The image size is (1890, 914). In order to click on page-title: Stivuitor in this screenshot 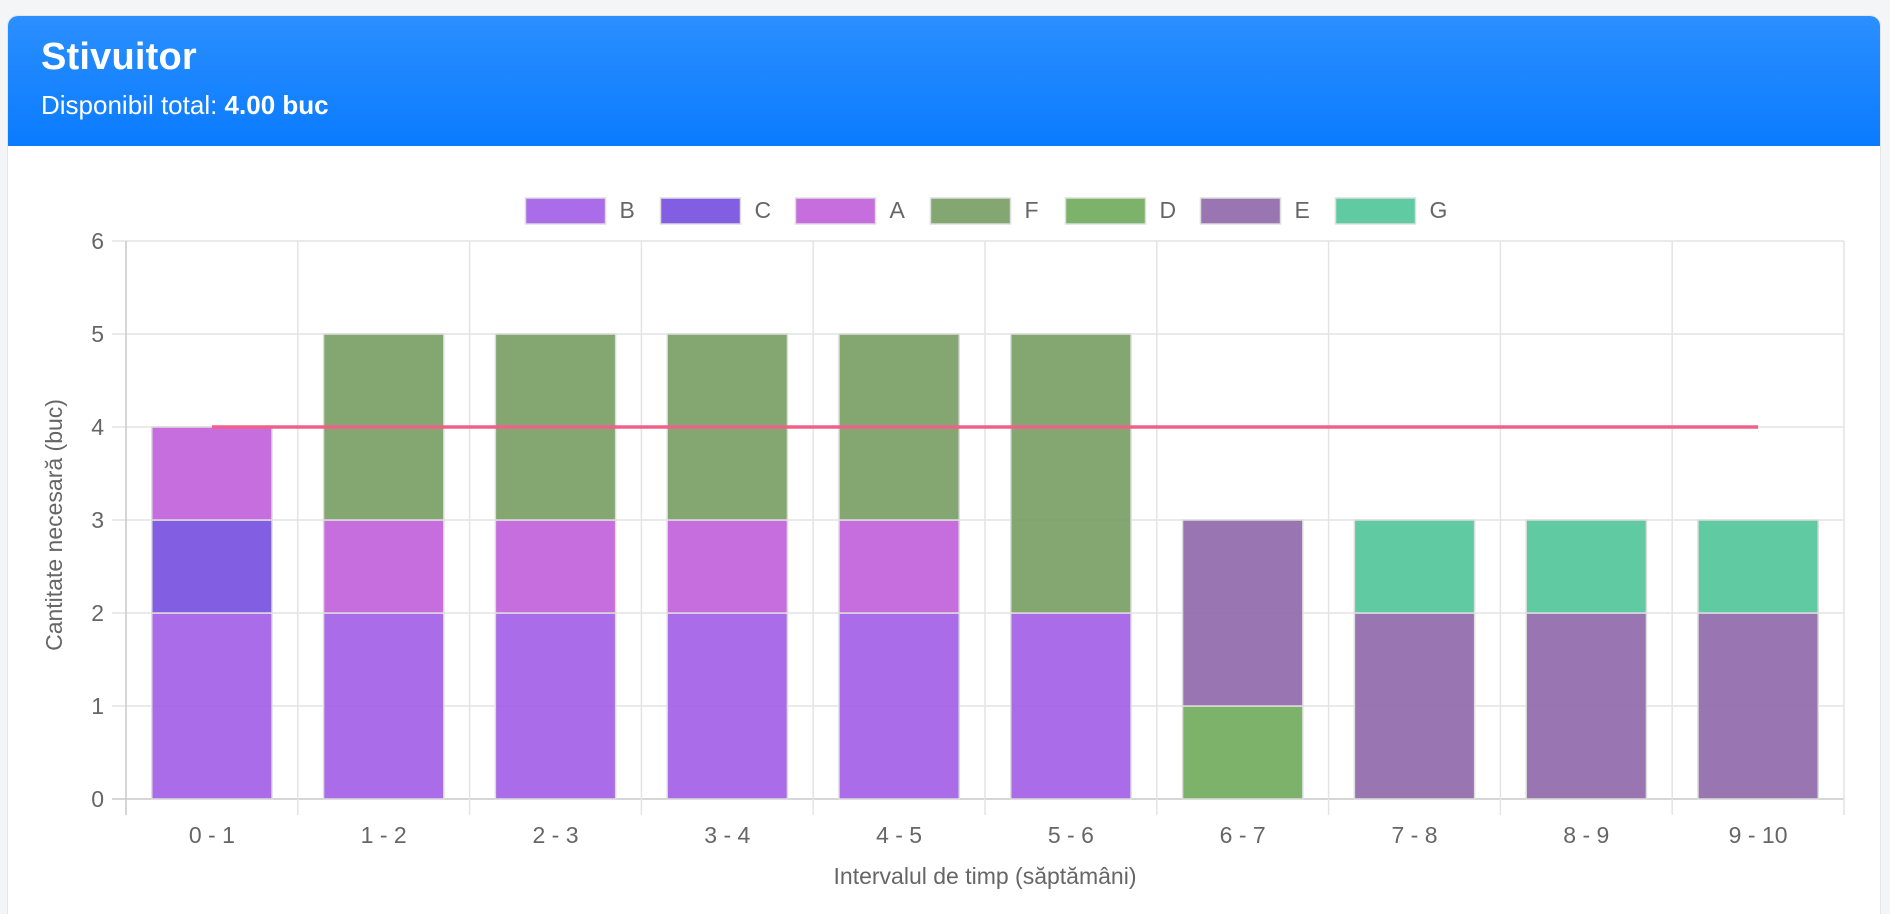, I will do `click(119, 57)`.